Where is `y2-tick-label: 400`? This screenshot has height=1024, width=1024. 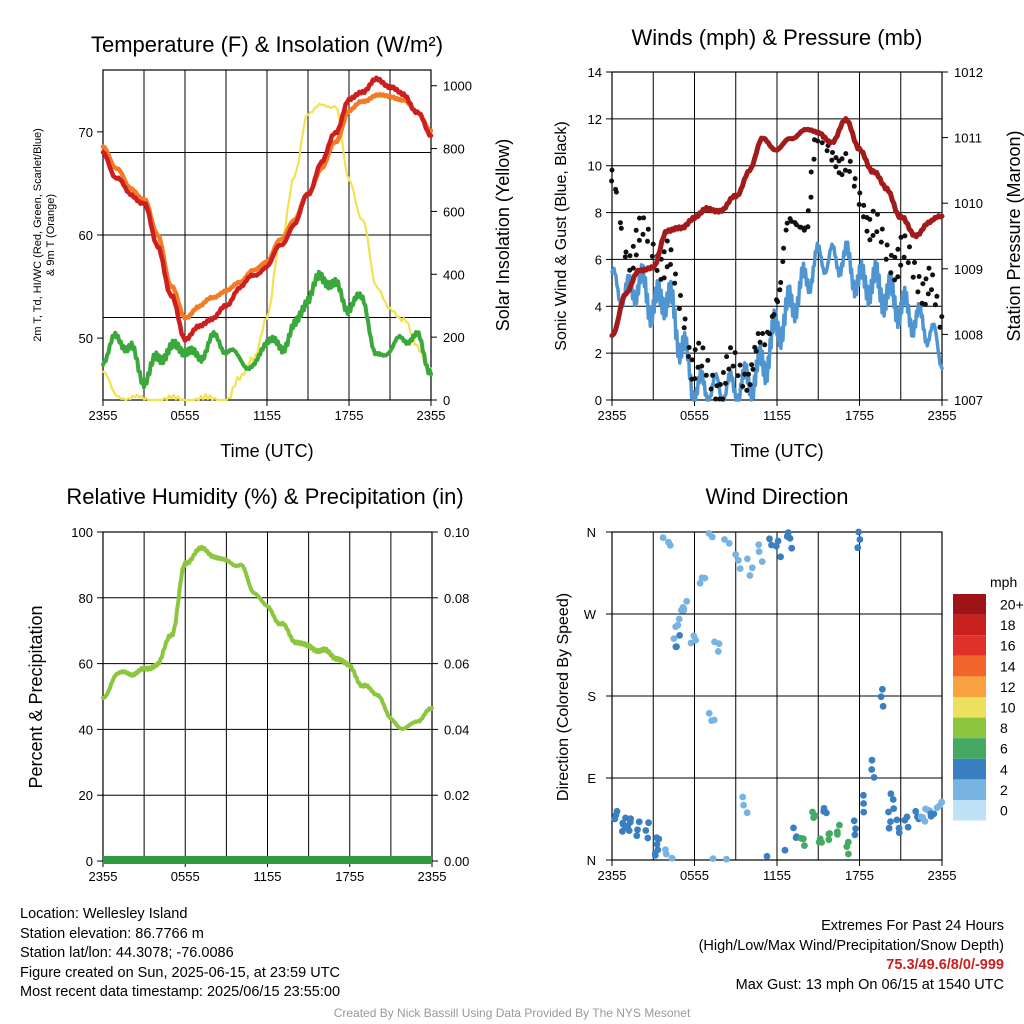 y2-tick-label: 400 is located at coordinates (454, 274).